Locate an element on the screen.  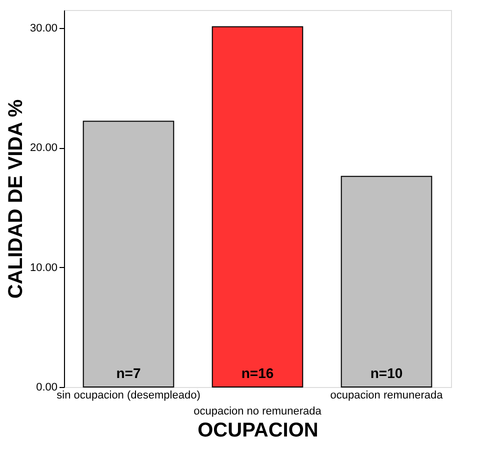
y-tick-label: 20.00 is located at coordinates (44, 148).